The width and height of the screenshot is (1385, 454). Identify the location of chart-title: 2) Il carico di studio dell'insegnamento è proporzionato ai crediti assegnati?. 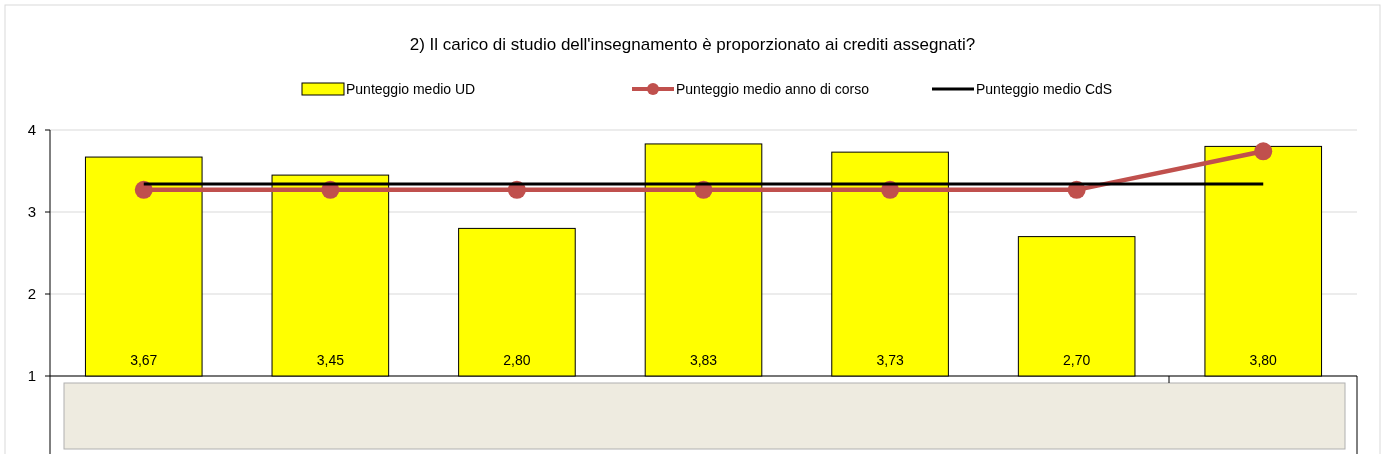
(692, 44).